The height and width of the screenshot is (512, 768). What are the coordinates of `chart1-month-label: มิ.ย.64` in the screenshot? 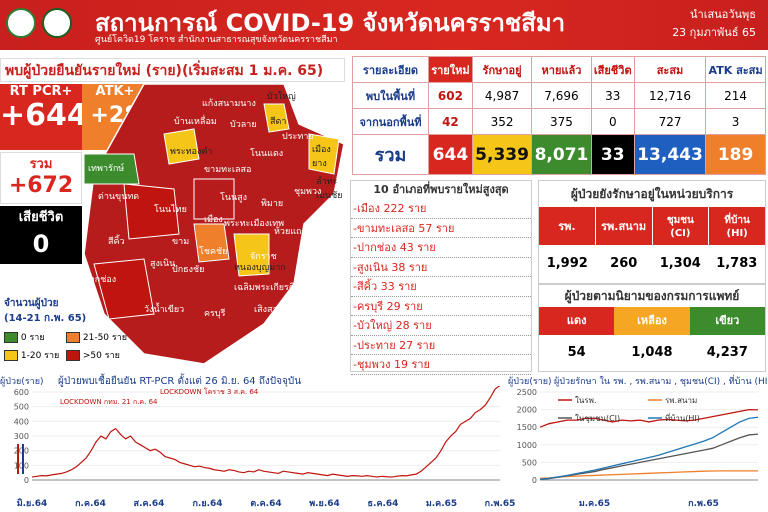 It's located at (32, 503).